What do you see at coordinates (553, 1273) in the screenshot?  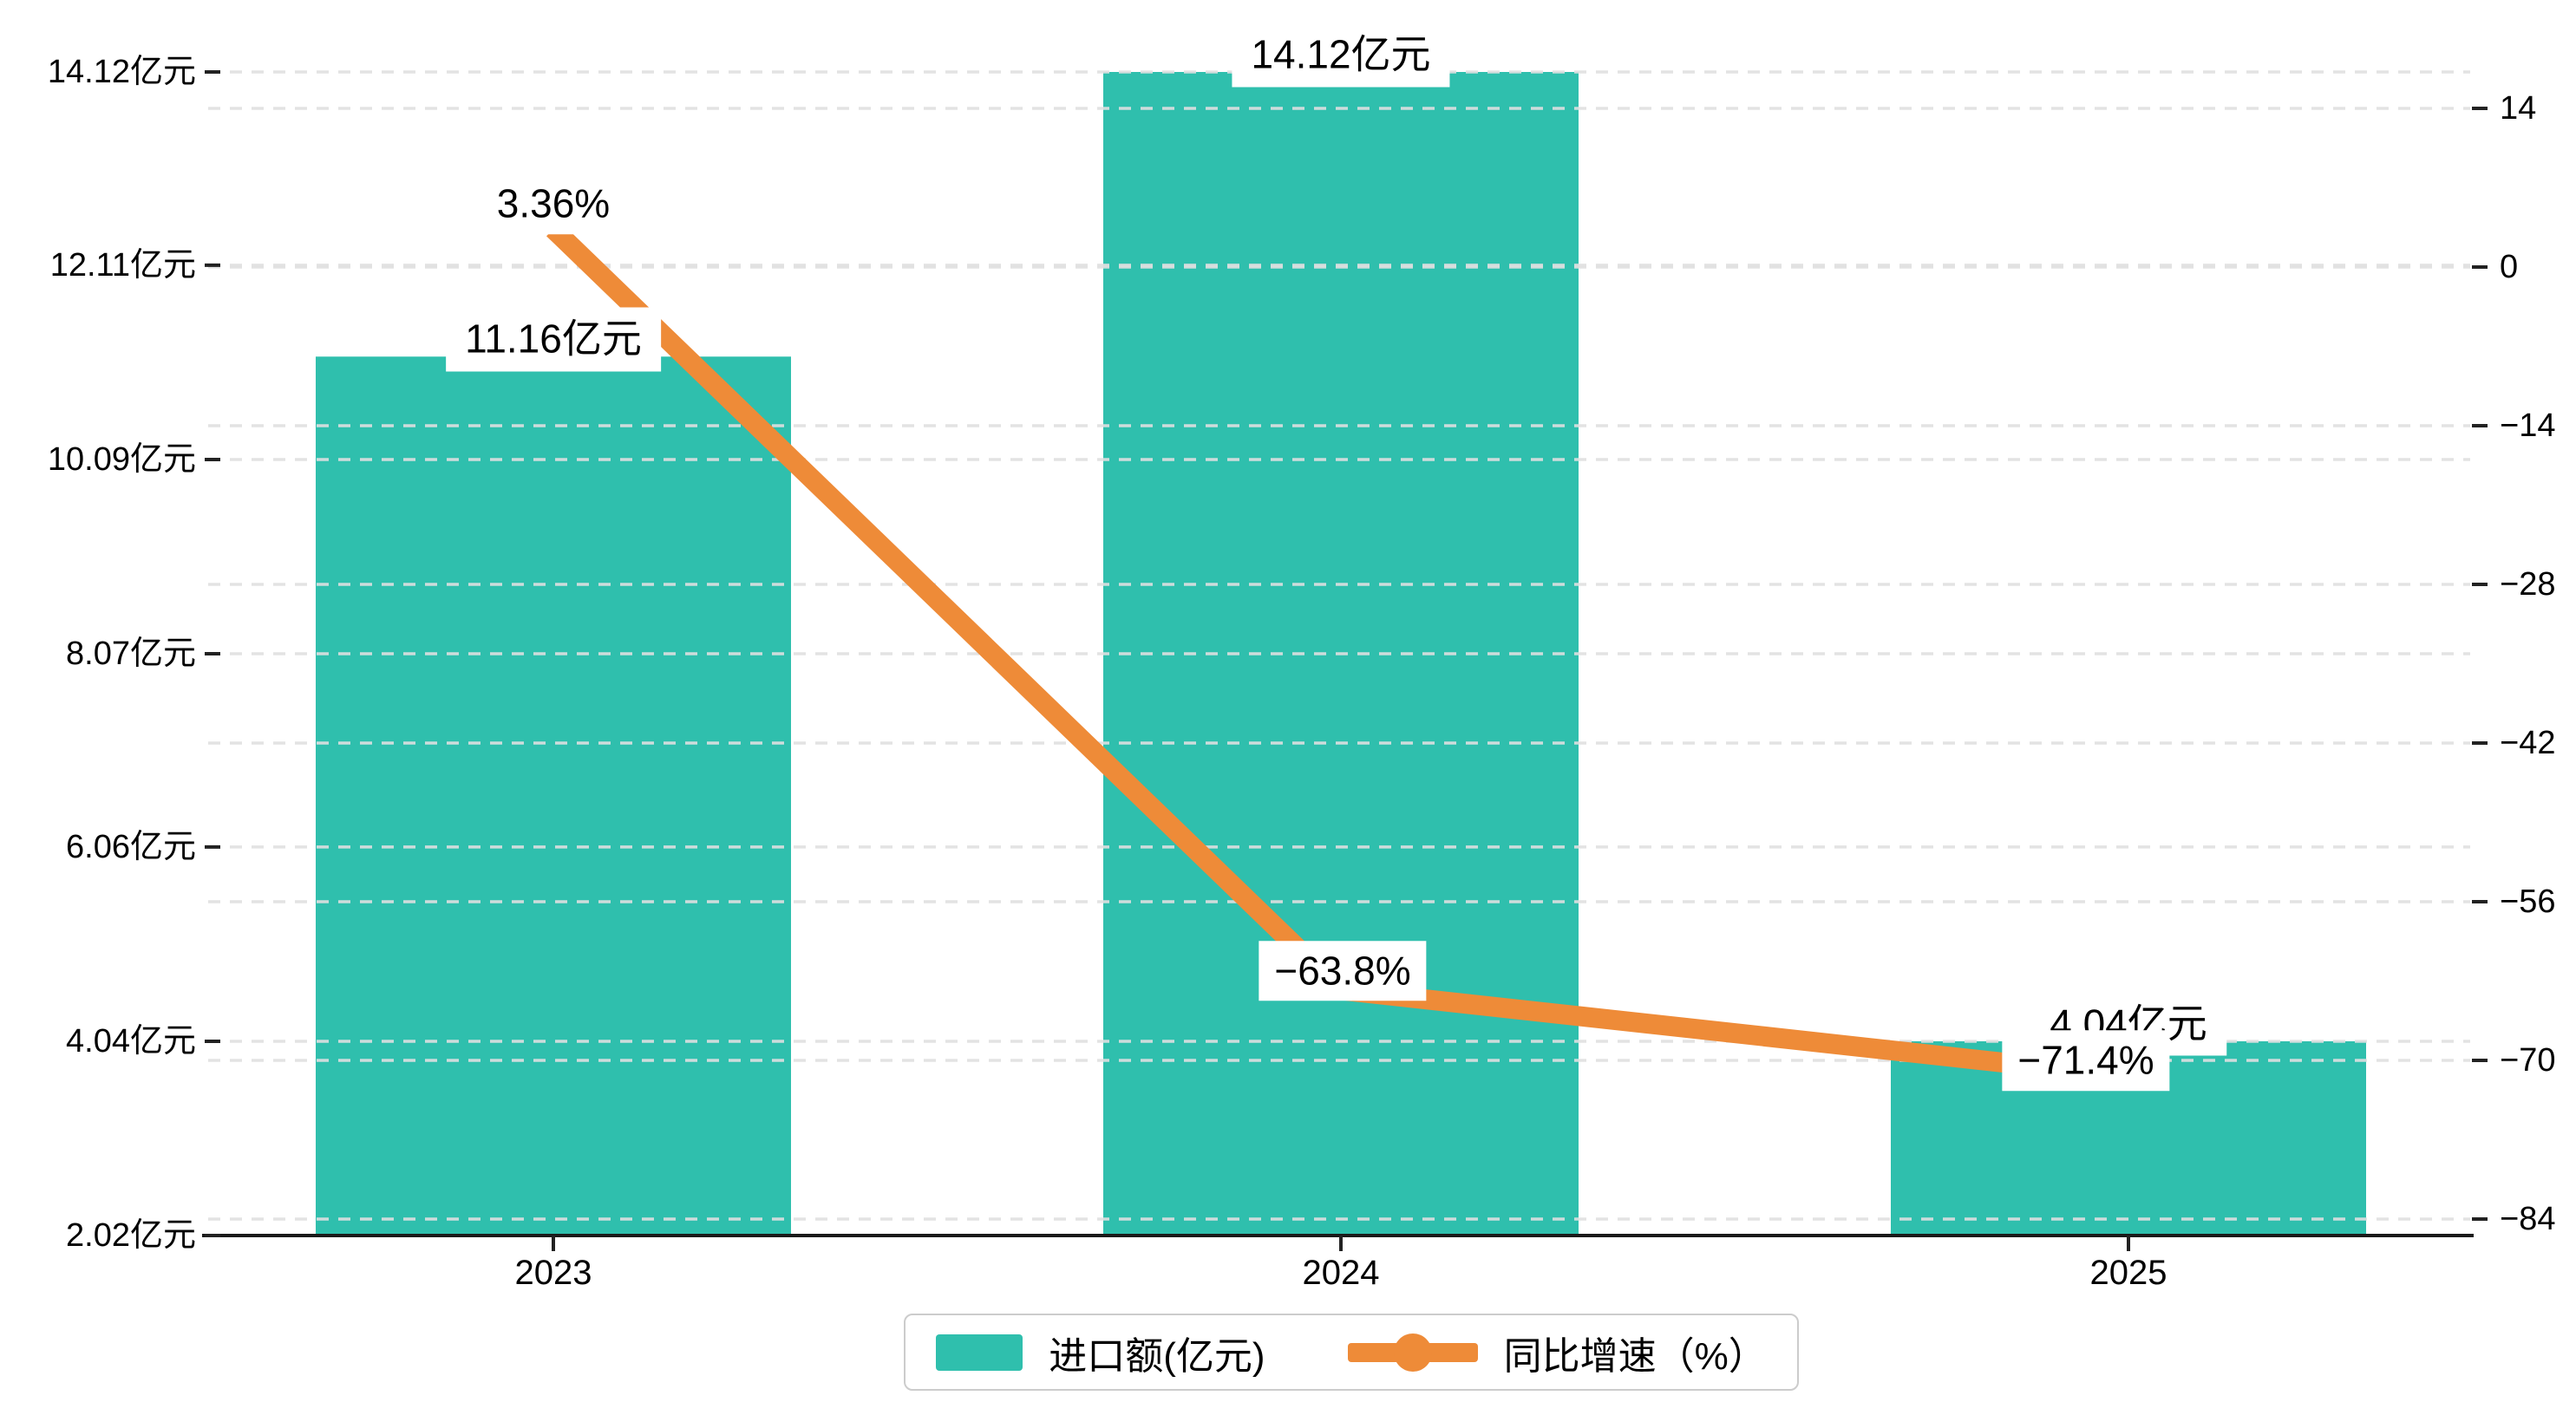 I see `x-axis-label-0: 2023` at bounding box center [553, 1273].